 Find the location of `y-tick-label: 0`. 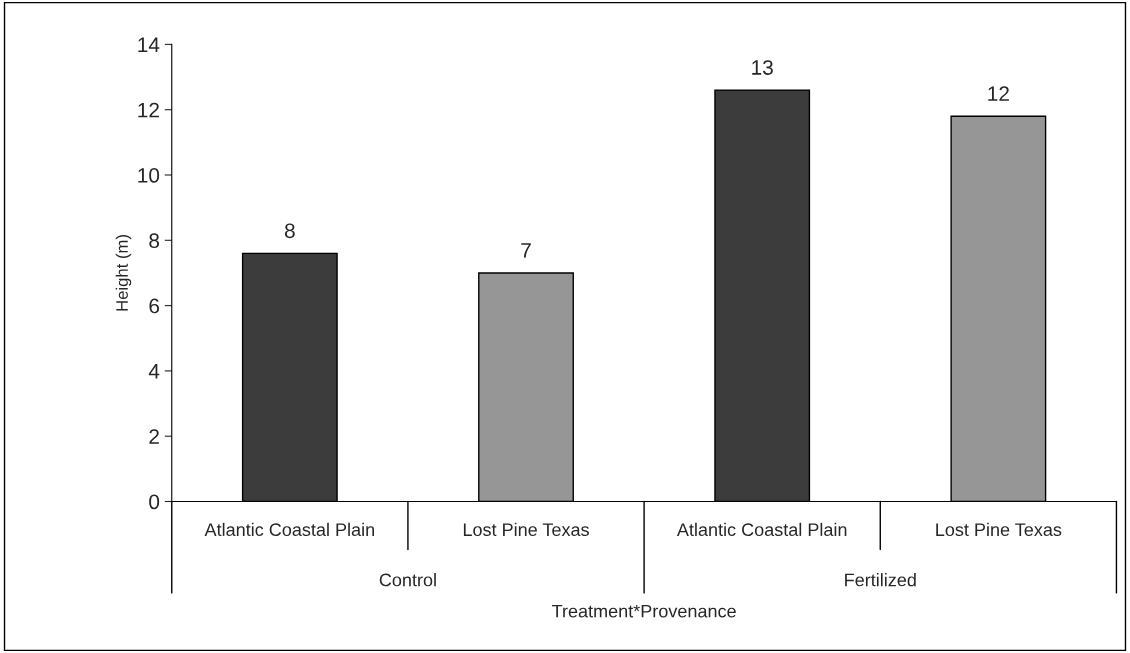

y-tick-label: 0 is located at coordinates (154, 502).